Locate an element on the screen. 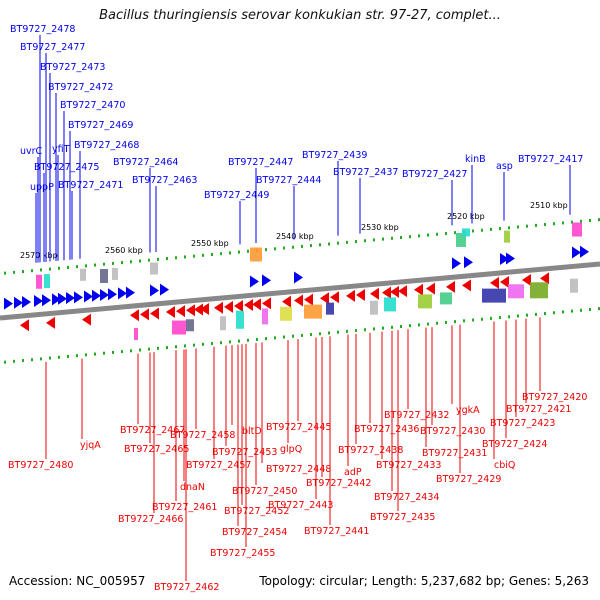 Image resolution: width=600 pixels, height=600 pixels. reverse-gene-label: bltD is located at coordinates (252, 431).